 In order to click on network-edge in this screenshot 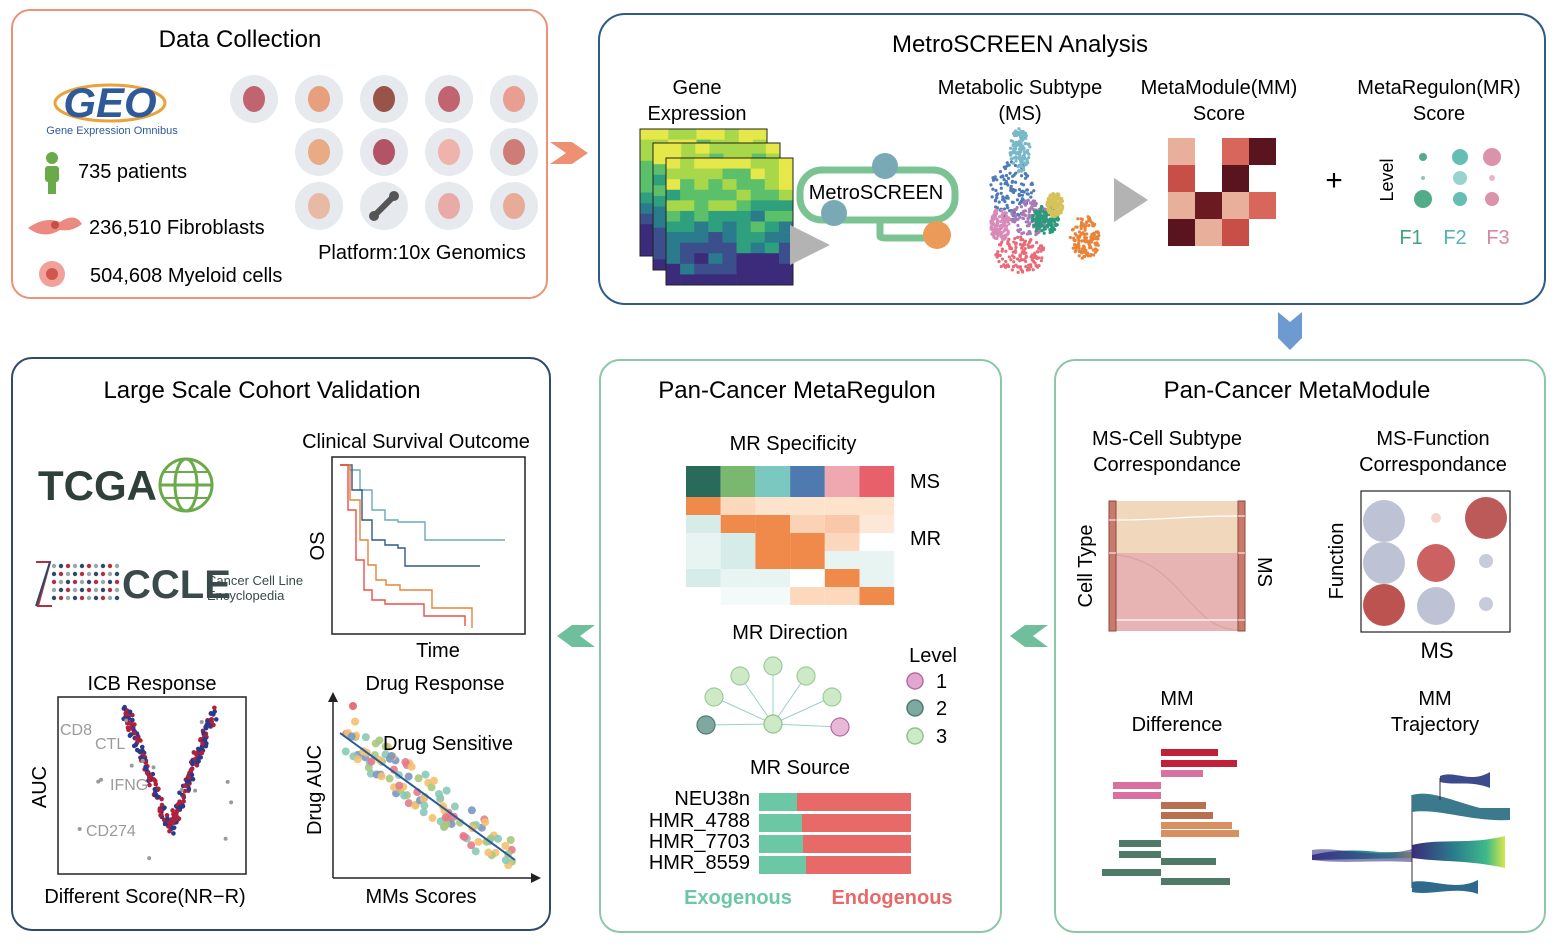, I will do `click(739, 724)`.